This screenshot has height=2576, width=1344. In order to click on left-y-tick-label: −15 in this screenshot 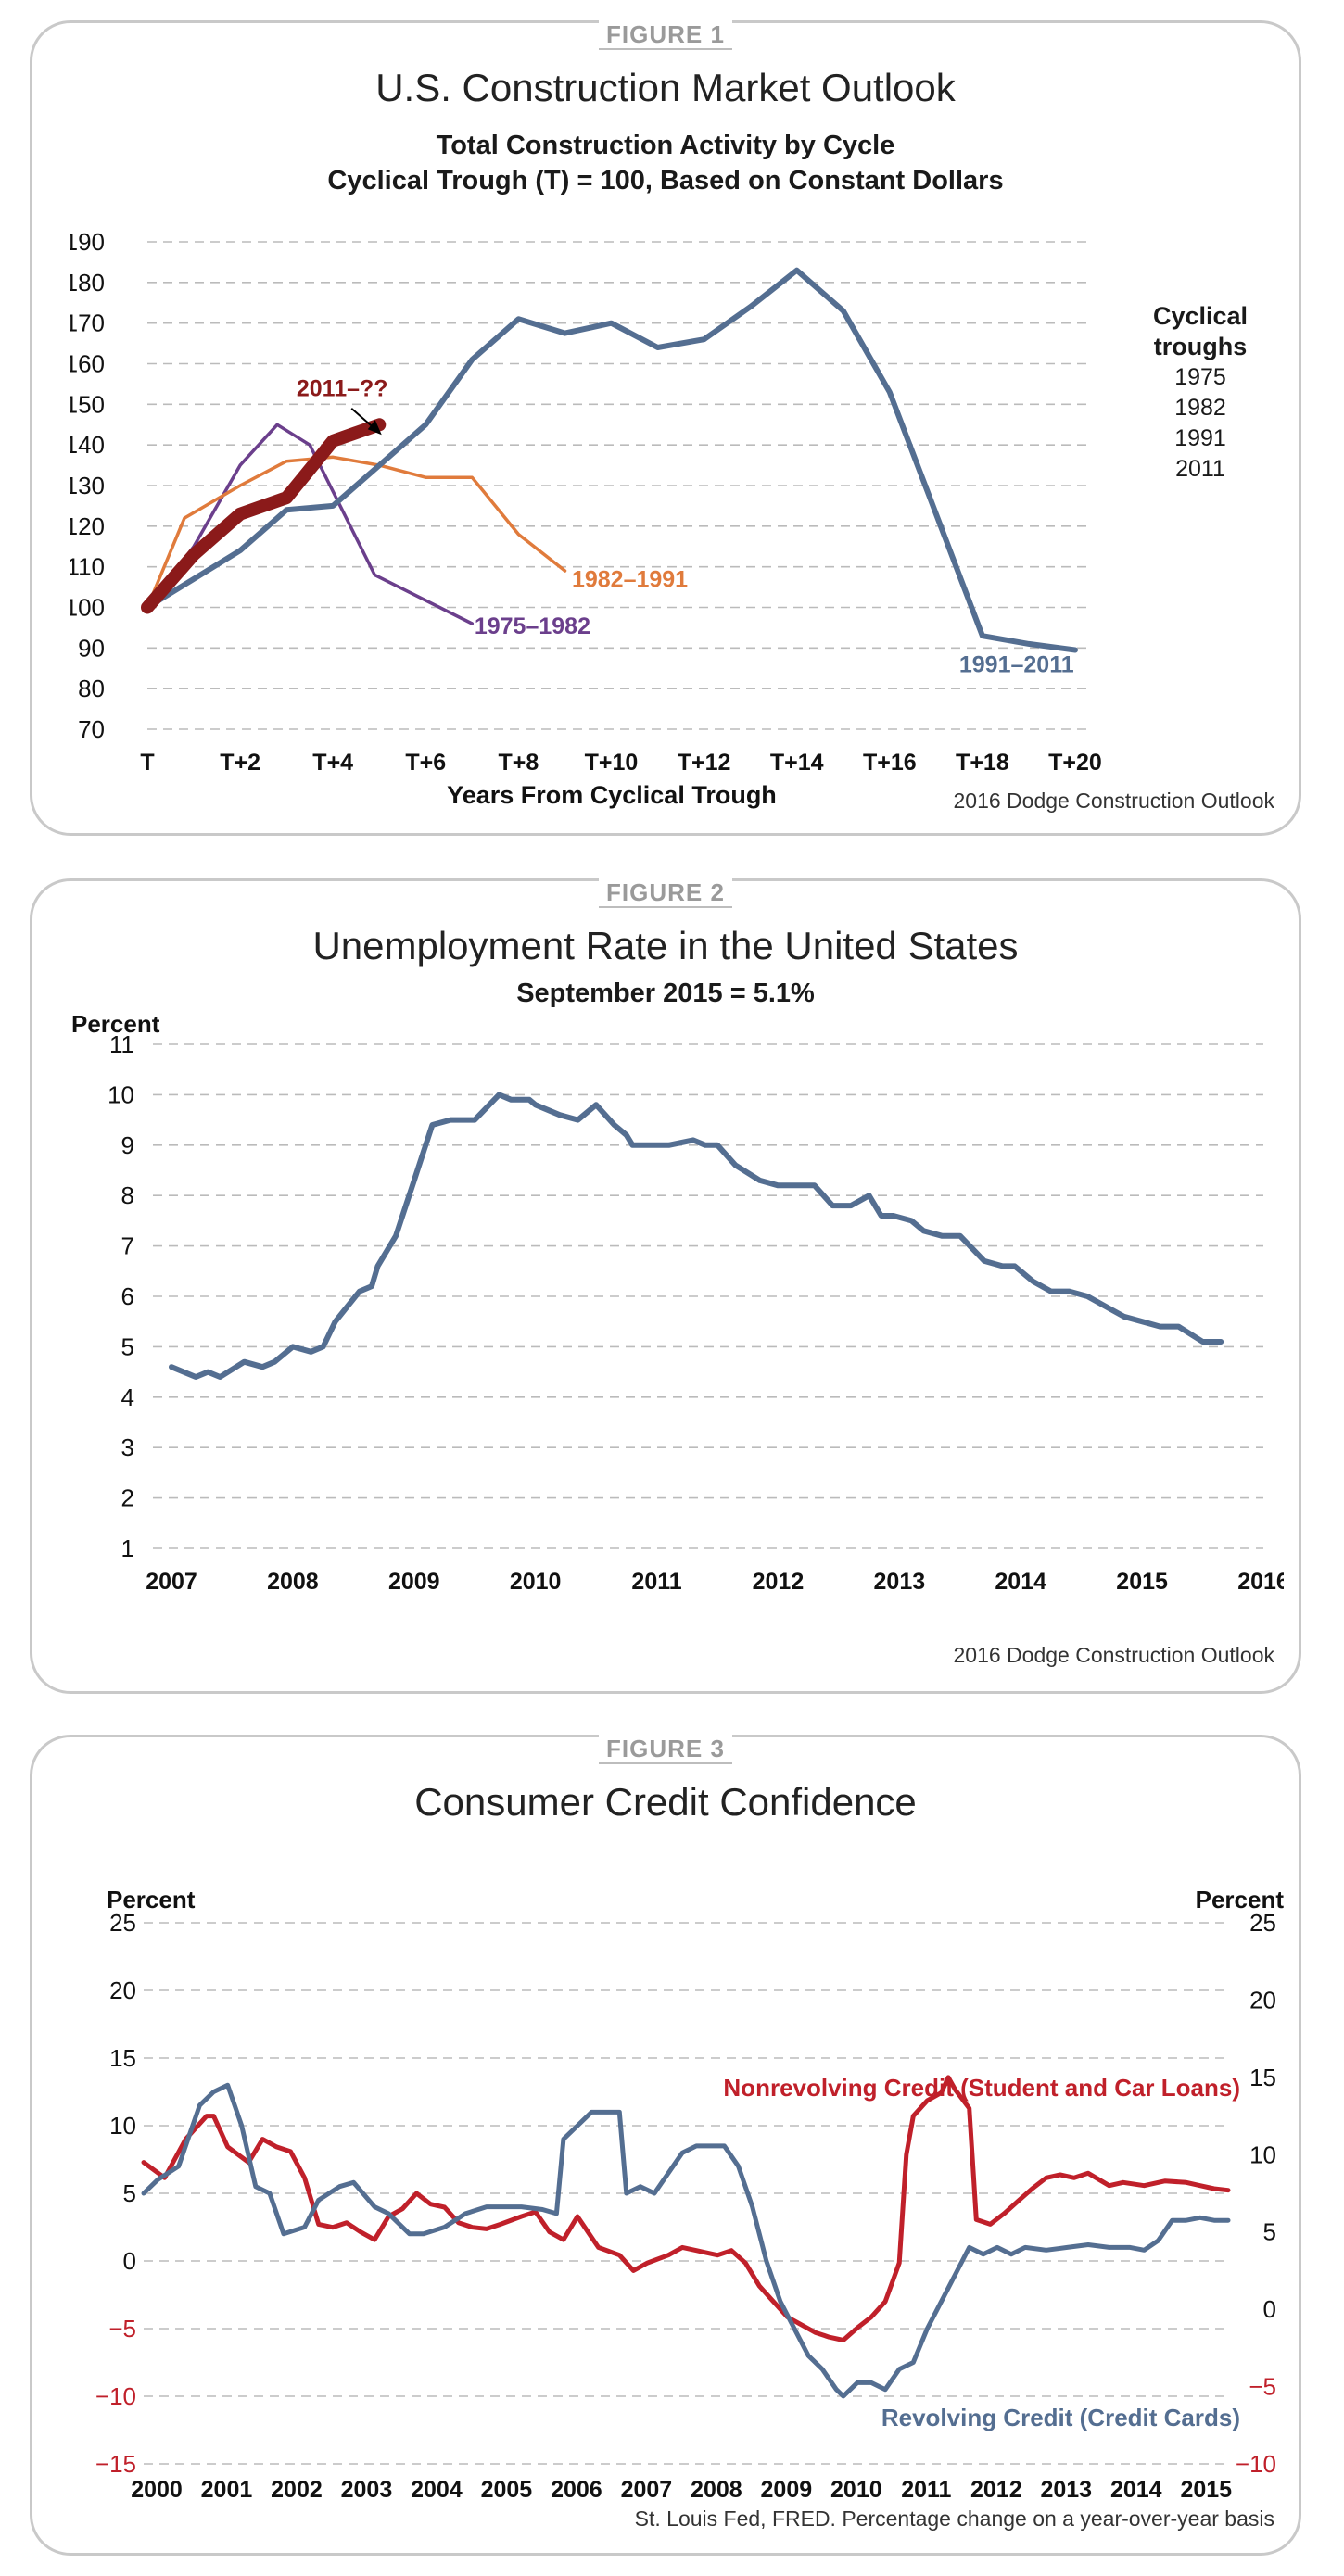, I will do `click(115, 2464)`.